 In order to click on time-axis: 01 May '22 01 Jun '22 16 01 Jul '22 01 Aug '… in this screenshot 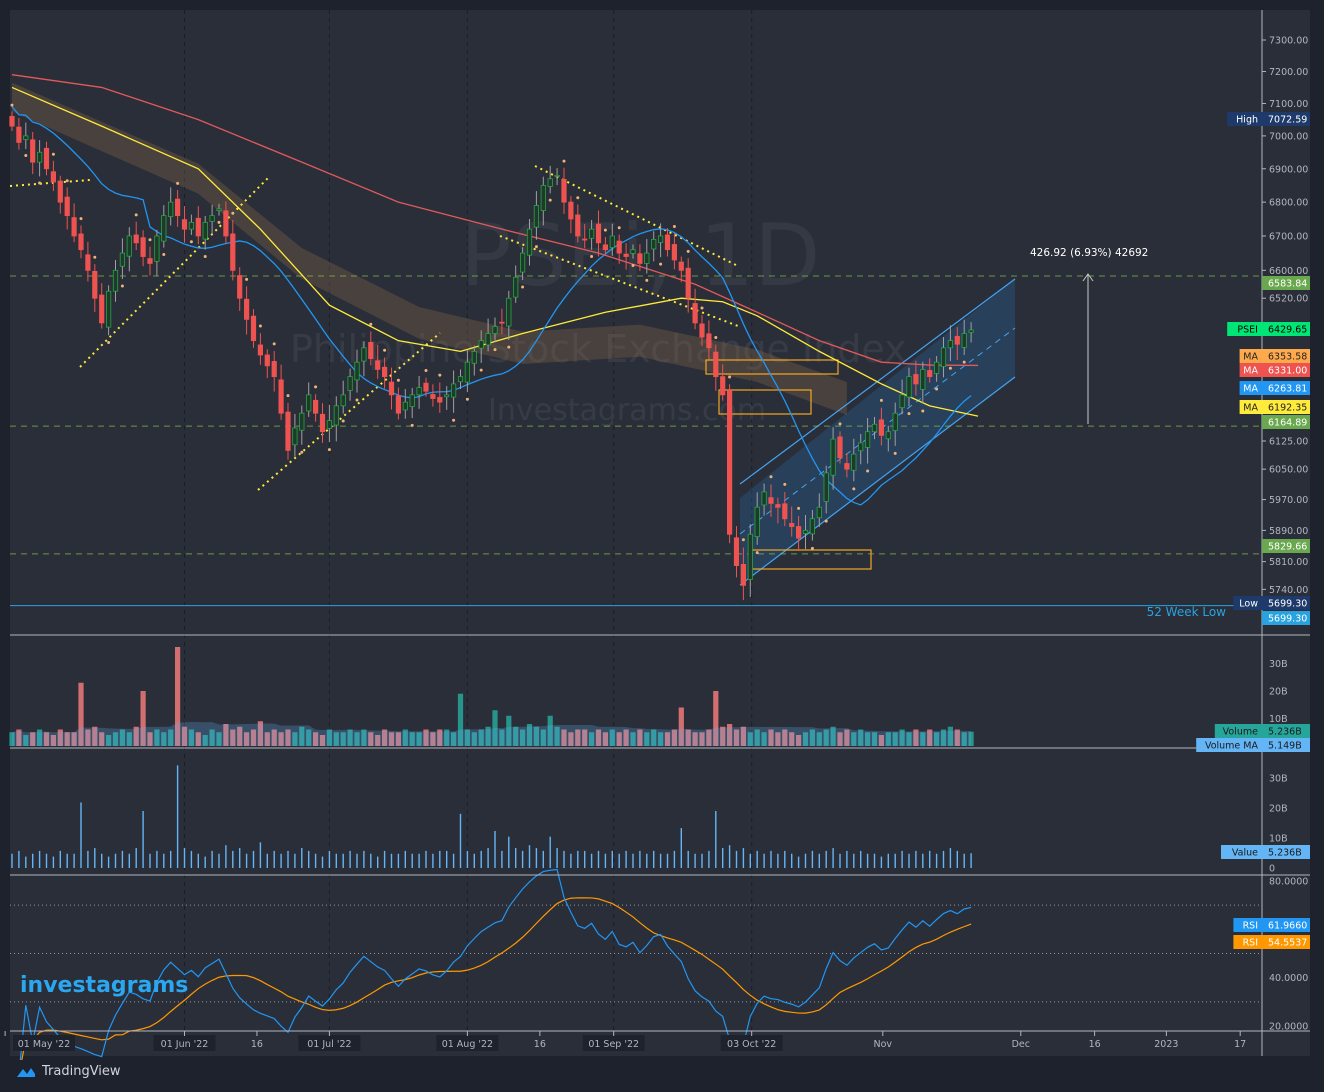, I will do `click(625, 1041)`.